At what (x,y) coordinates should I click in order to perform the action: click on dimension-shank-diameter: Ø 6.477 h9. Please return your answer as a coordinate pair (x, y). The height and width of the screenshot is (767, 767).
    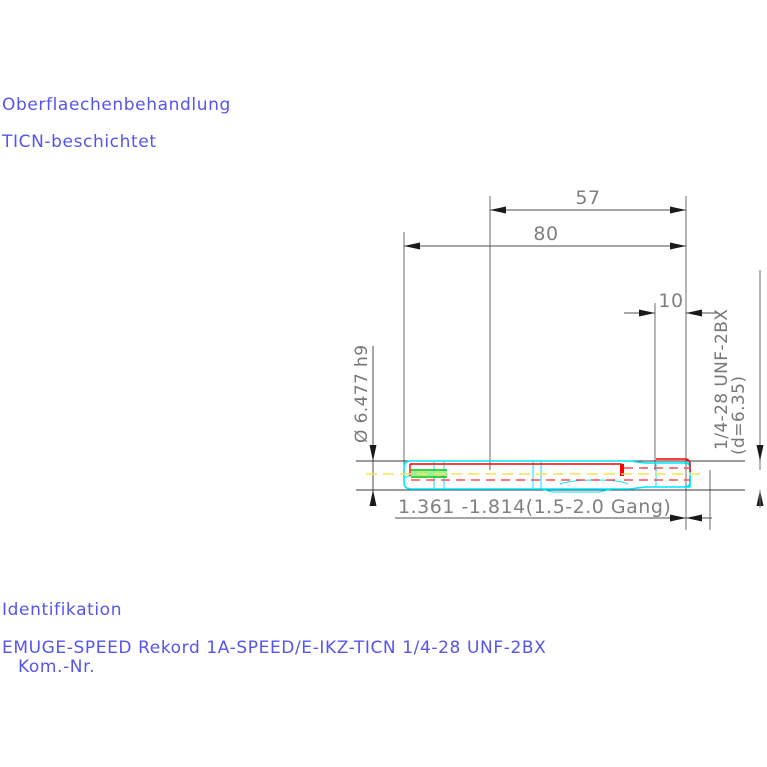
    Looking at the image, I should click on (386, 425).